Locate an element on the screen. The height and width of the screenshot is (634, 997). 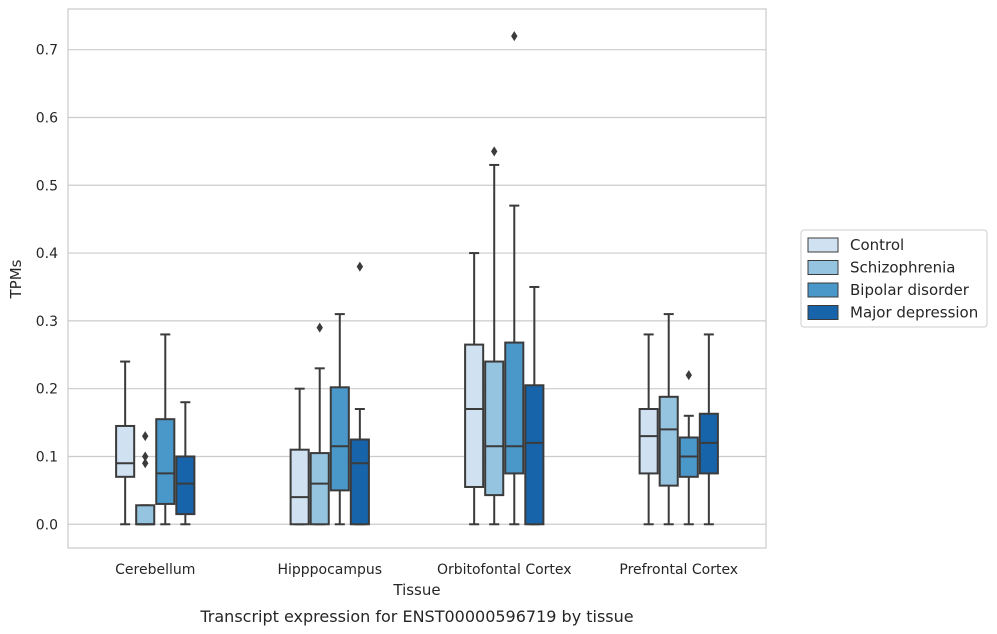
legend-frame is located at coordinates (894, 278).